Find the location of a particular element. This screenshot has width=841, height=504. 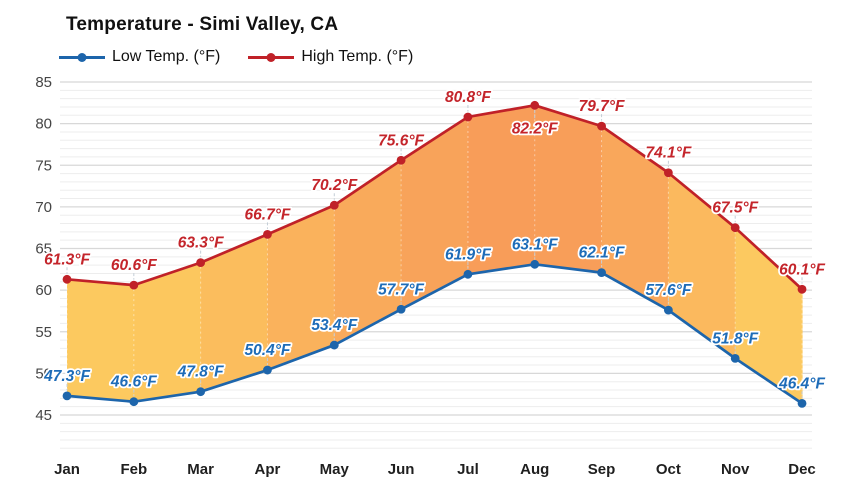

x-tick-label: Aug is located at coordinates (534, 469).